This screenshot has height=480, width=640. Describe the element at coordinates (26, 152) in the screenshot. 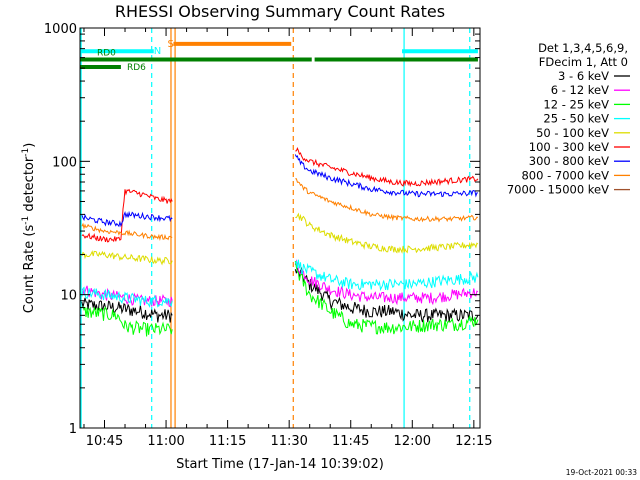

I see `y-axis-label-sup2: -1` at that location.